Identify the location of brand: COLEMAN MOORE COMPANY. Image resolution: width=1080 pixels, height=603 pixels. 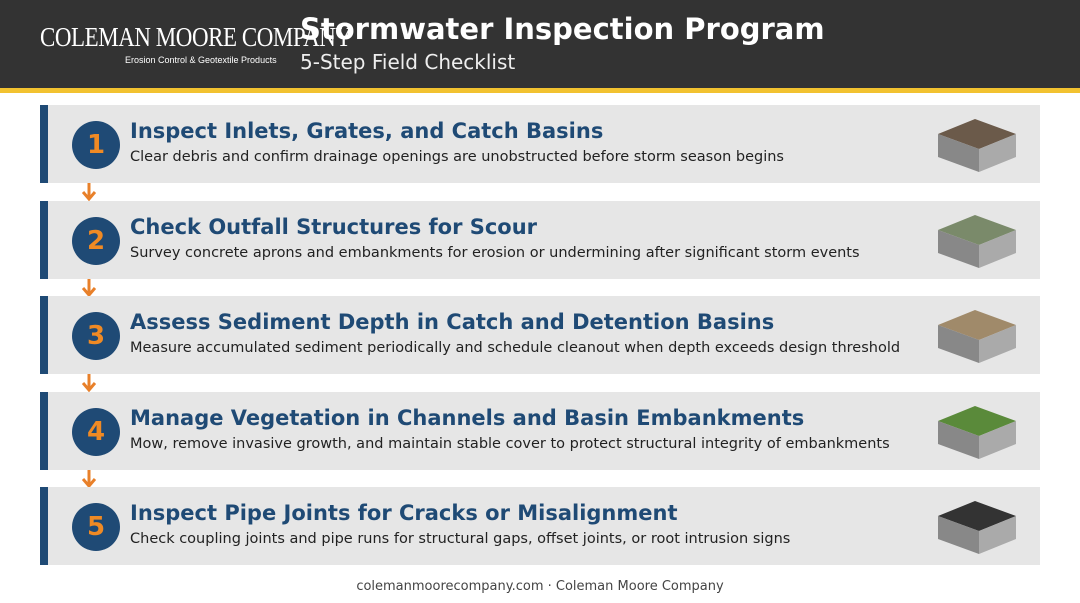
(196, 37).